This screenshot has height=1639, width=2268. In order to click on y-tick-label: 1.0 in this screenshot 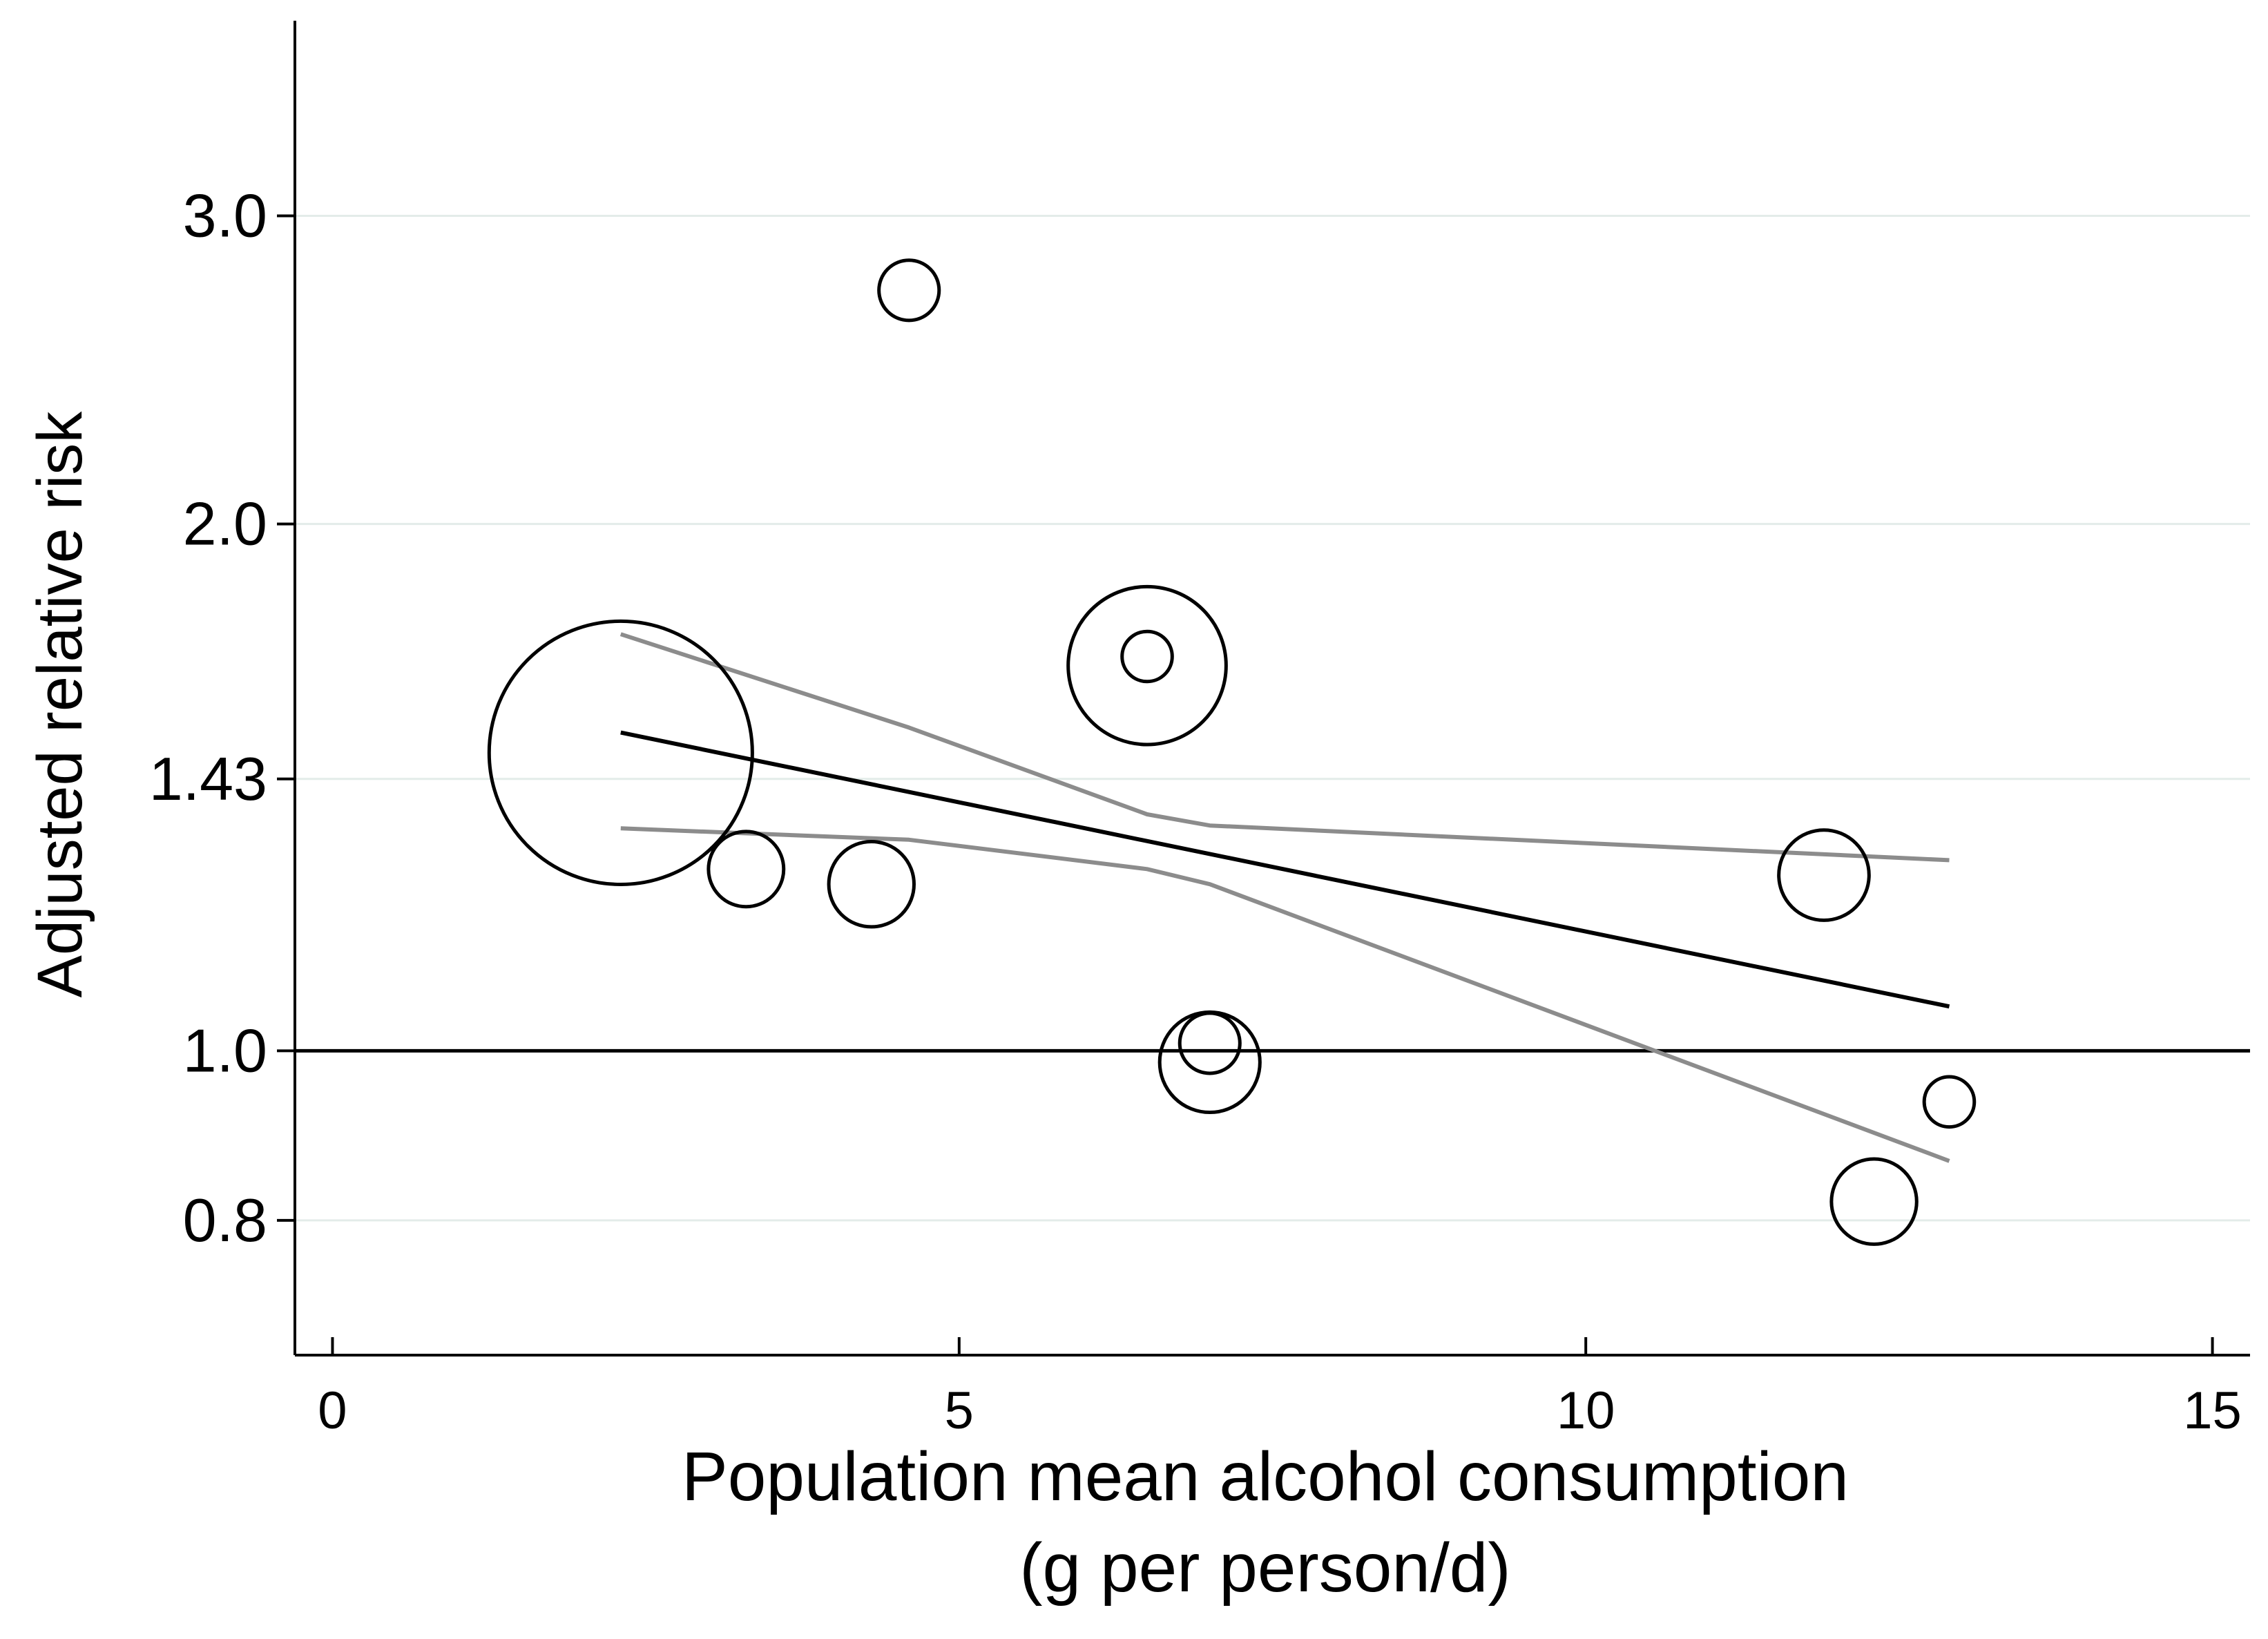, I will do `click(225, 1050)`.